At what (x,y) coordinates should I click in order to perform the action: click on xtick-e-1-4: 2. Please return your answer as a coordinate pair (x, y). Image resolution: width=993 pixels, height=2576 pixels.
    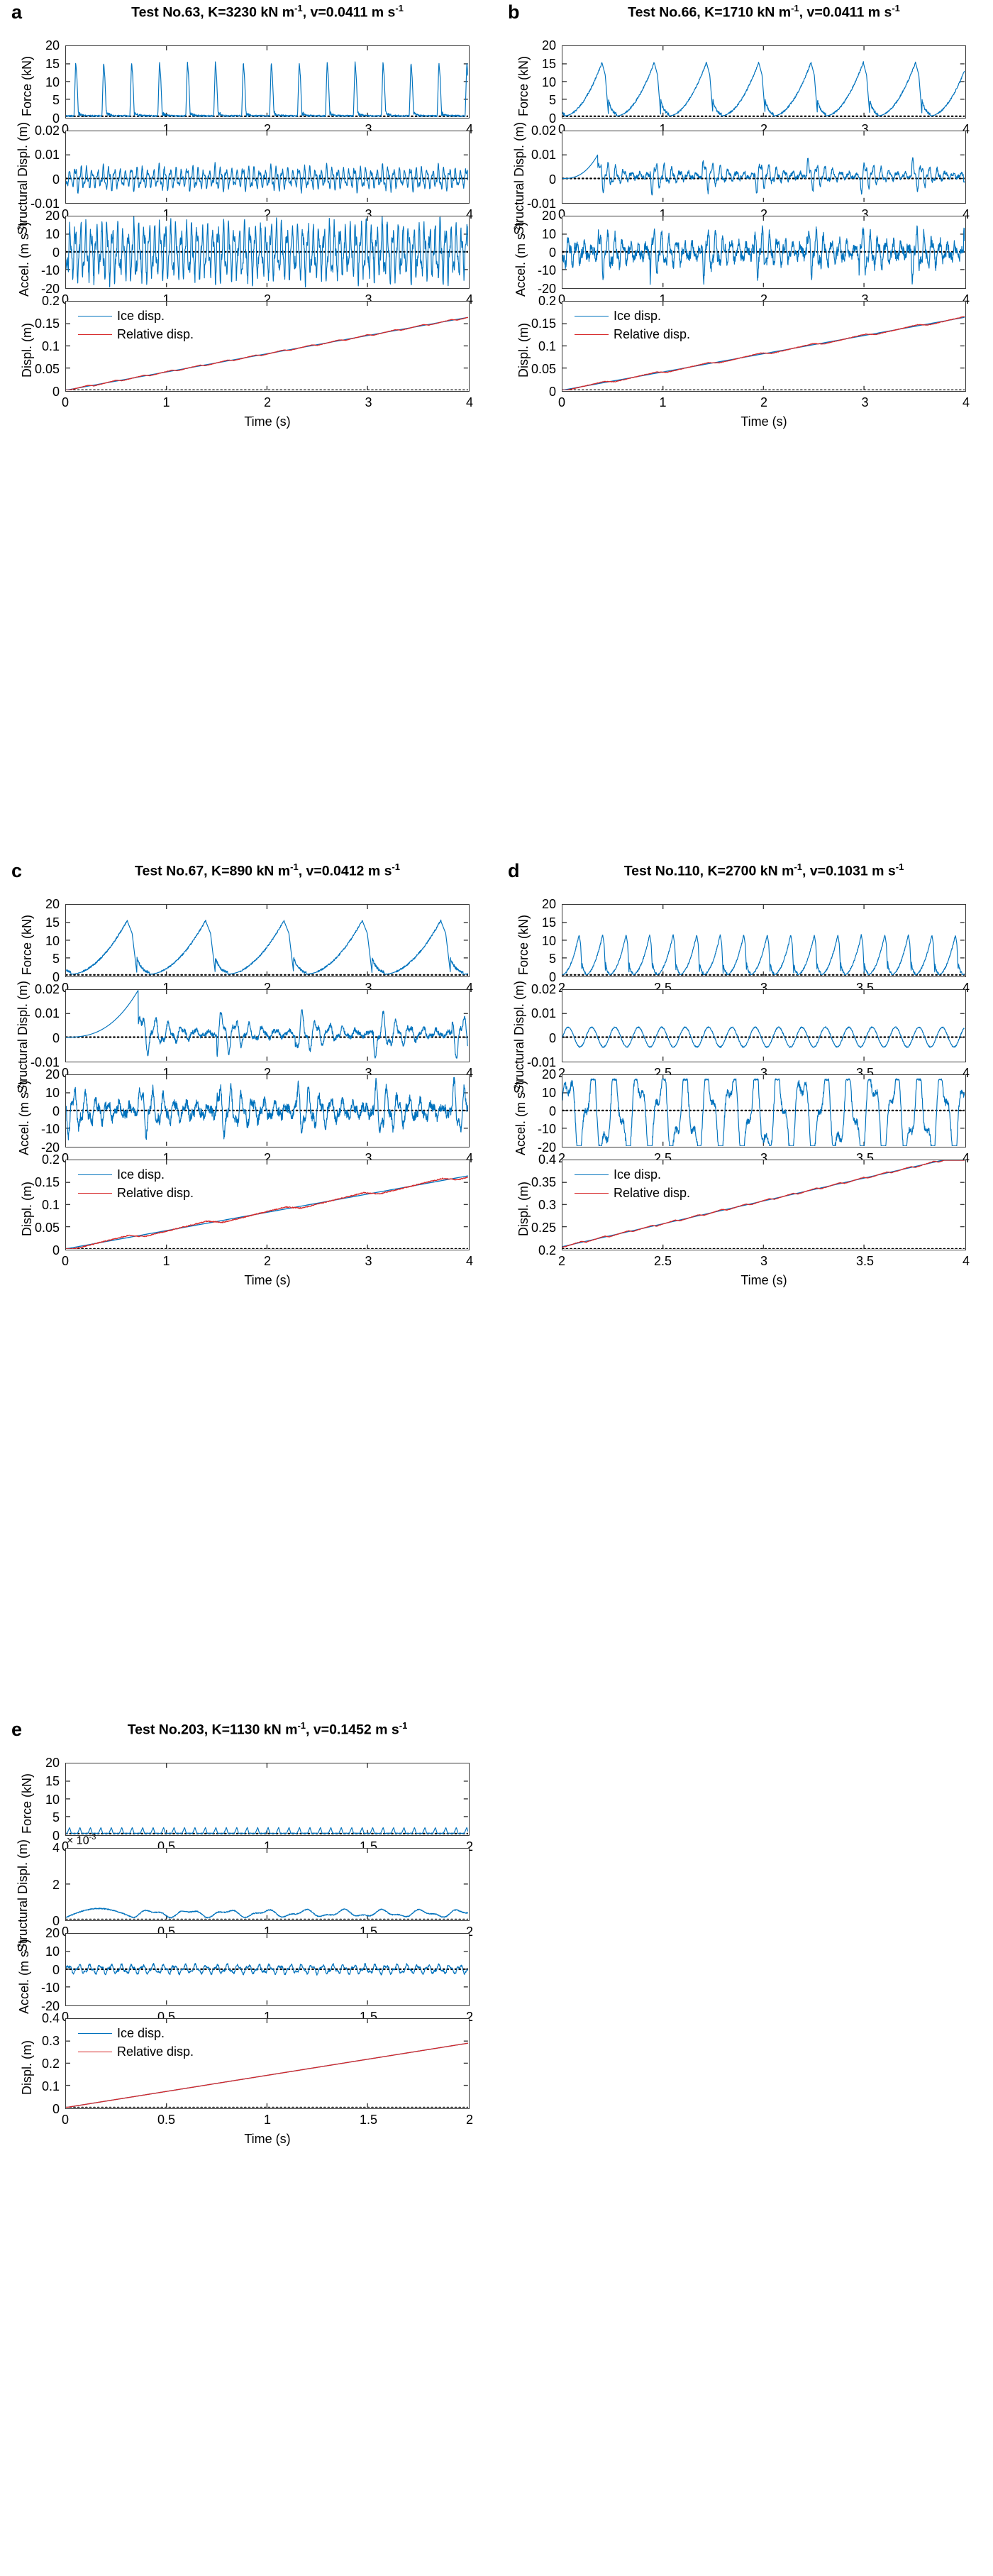
    Looking at the image, I should click on (469, 1932).